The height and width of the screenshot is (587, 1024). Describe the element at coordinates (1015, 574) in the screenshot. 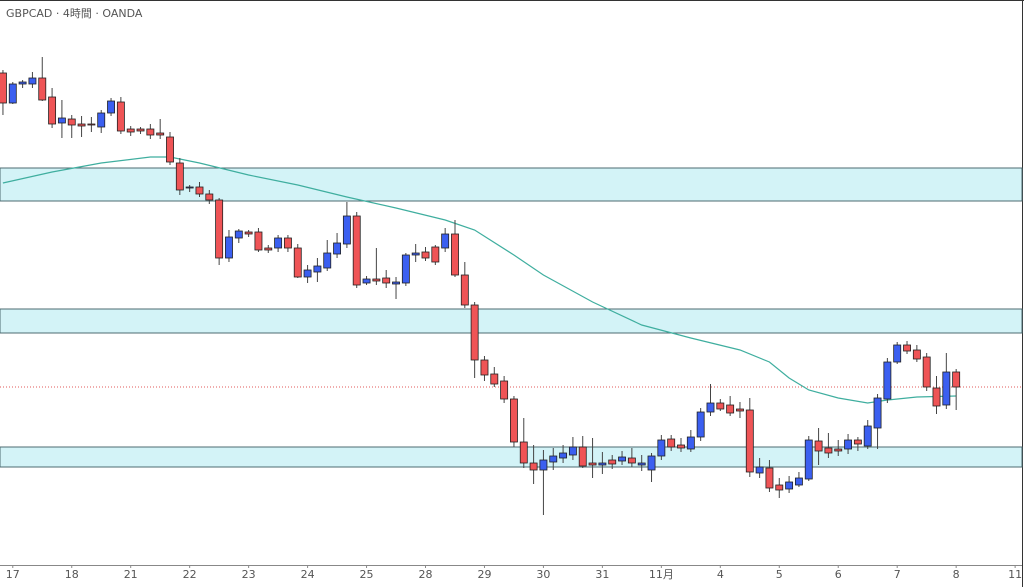

I see `x-tick-label: 11` at that location.